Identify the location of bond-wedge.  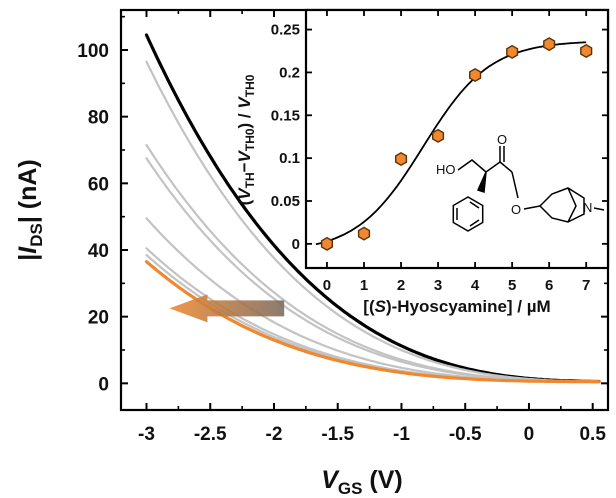
(481, 182).